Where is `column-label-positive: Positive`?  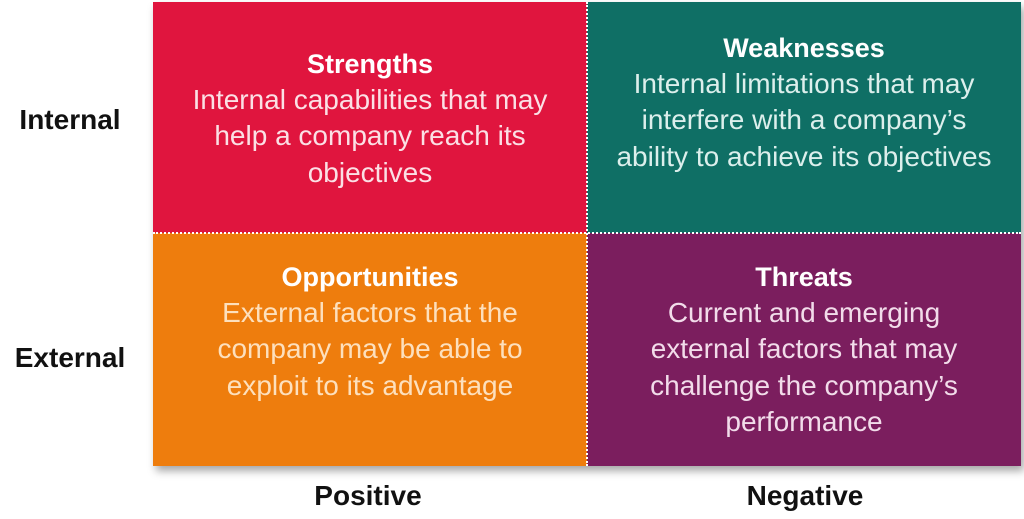 column-label-positive: Positive is located at coordinates (368, 495).